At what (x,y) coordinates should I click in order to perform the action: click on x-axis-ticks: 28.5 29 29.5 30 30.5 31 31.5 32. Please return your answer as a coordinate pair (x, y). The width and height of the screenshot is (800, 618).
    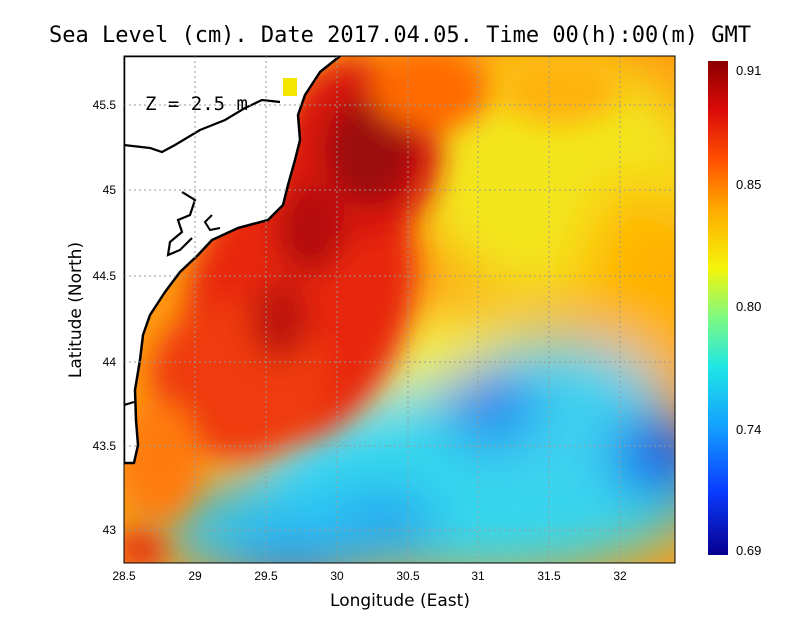
    Looking at the image, I should click on (369, 576).